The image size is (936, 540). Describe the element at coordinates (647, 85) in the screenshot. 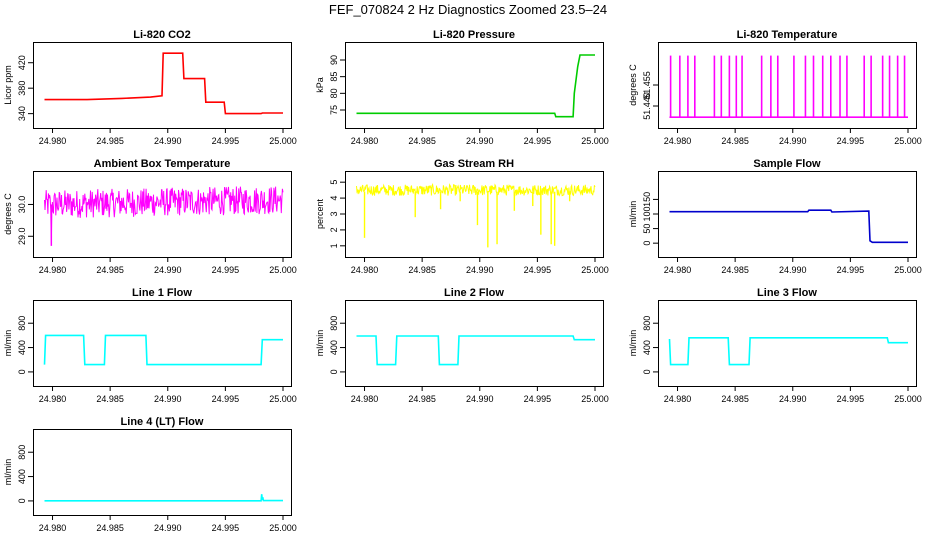

I see `y-tick-label: 51.455` at that location.